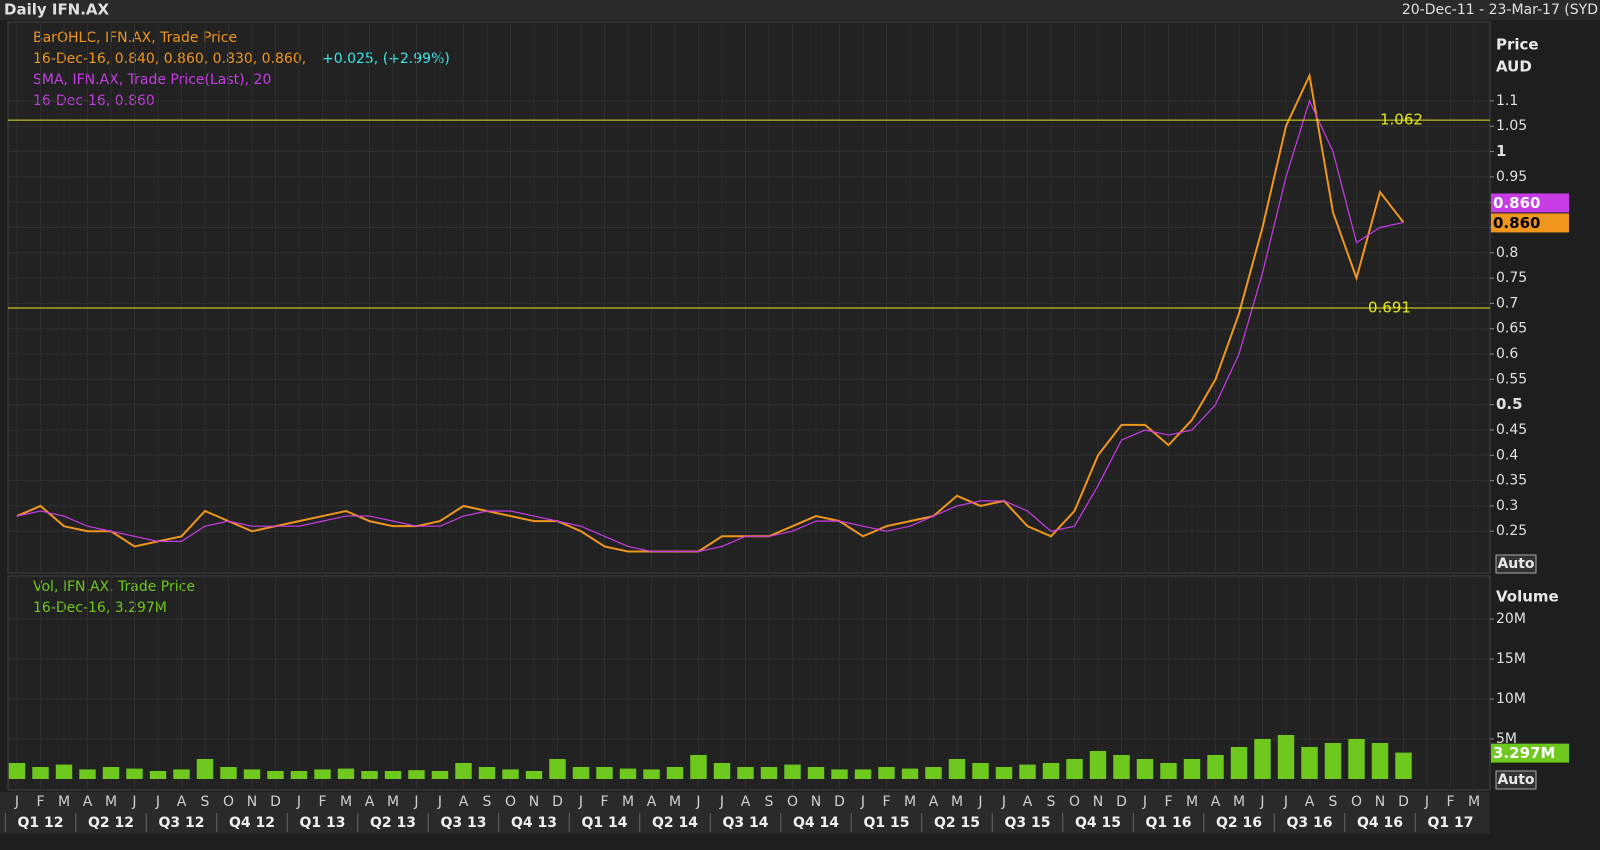 The image size is (1600, 850). Describe the element at coordinates (114, 587) in the screenshot. I see `legend-text: Vol, IFN.AX, Trade Price` at that location.